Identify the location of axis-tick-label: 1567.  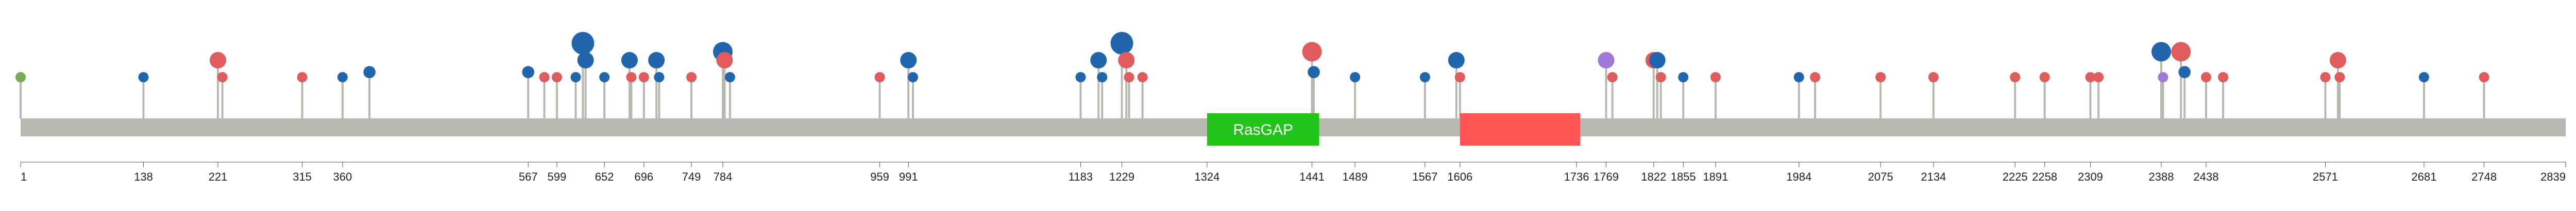
(1424, 176).